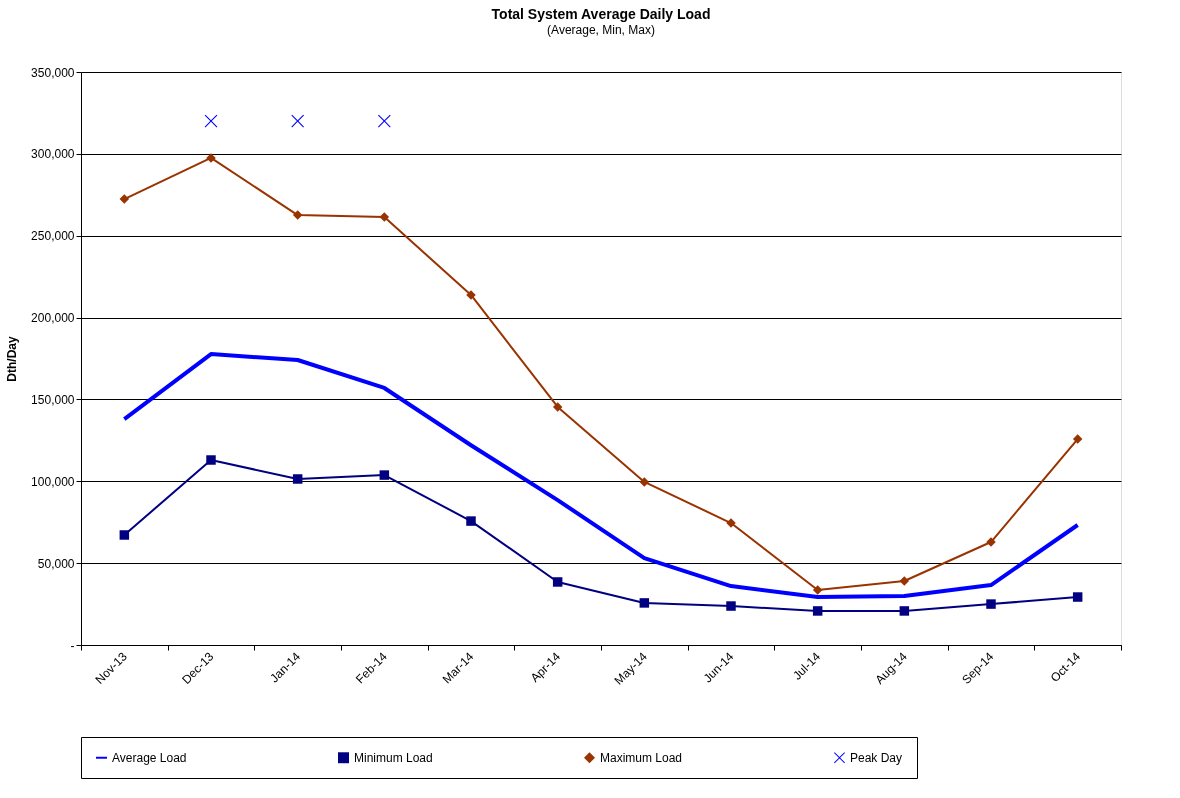 The image size is (1180, 798). I want to click on y-tick-label: 200,000, so click(53, 318).